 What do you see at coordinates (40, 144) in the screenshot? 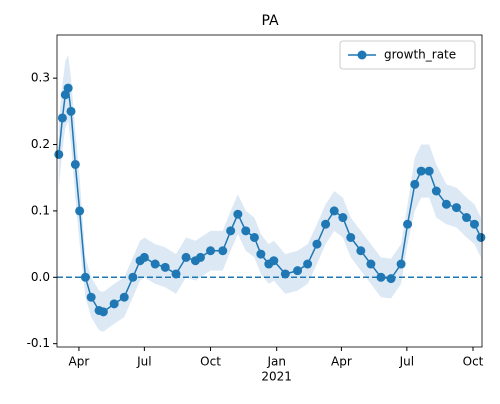
I see `y-tick-label: 0.2` at bounding box center [40, 144].